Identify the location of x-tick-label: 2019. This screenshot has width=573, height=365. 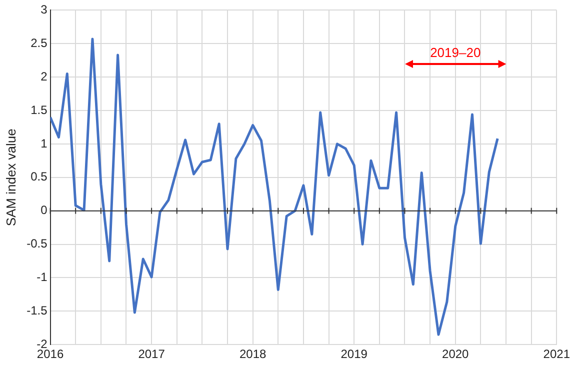
(354, 354).